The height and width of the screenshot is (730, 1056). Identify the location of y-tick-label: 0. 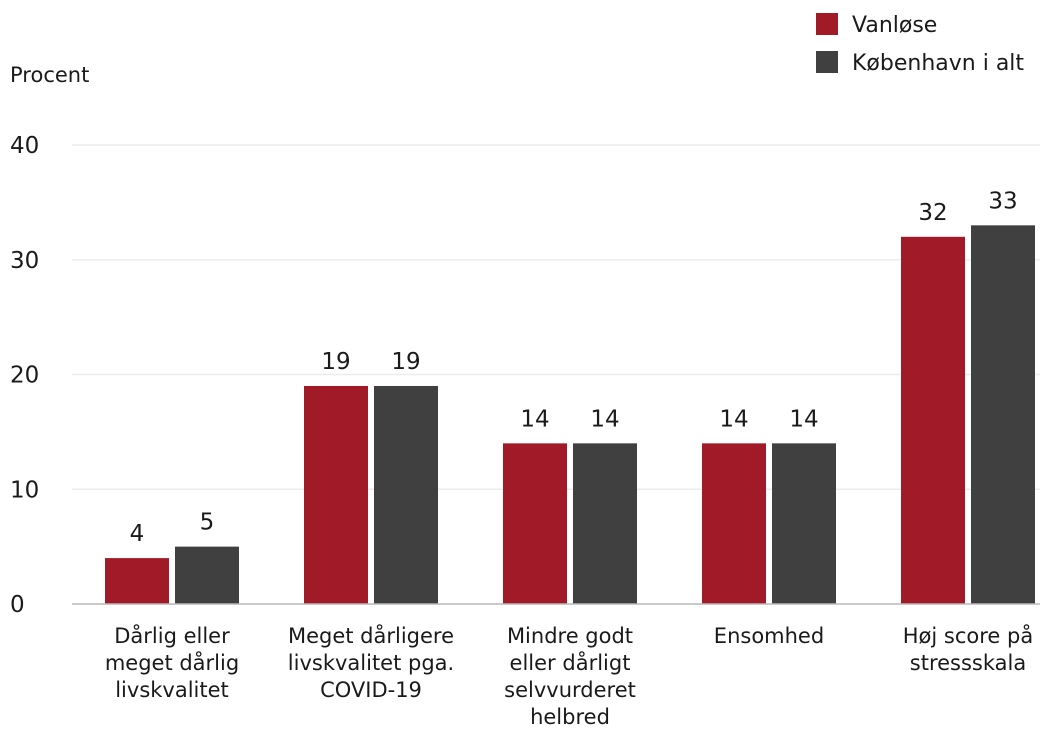
(17, 605).